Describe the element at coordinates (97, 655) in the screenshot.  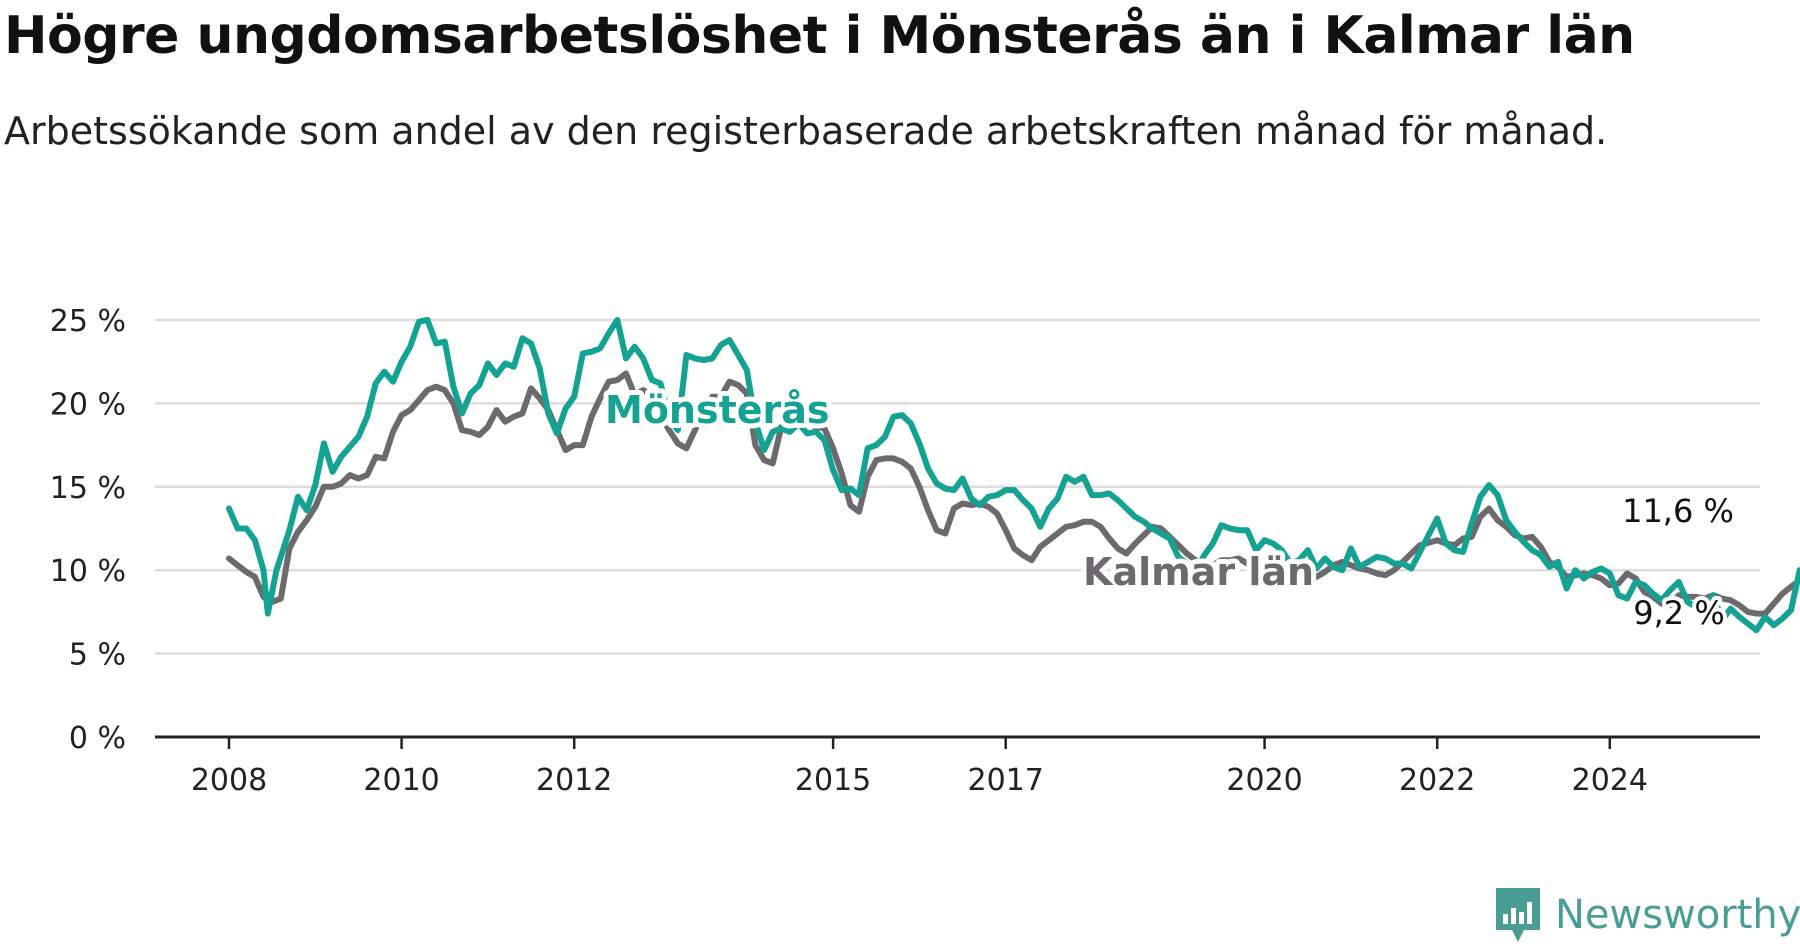
I see `y-tick-label: 5 %` at that location.